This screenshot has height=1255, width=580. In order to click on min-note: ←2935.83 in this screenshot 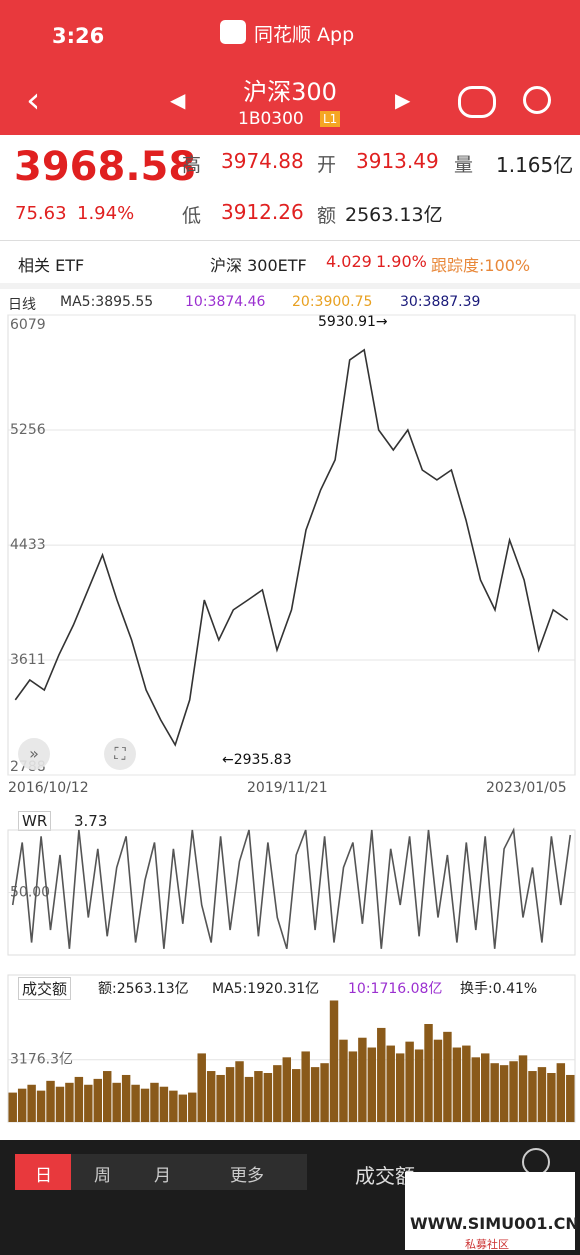, I will do `click(257, 760)`.